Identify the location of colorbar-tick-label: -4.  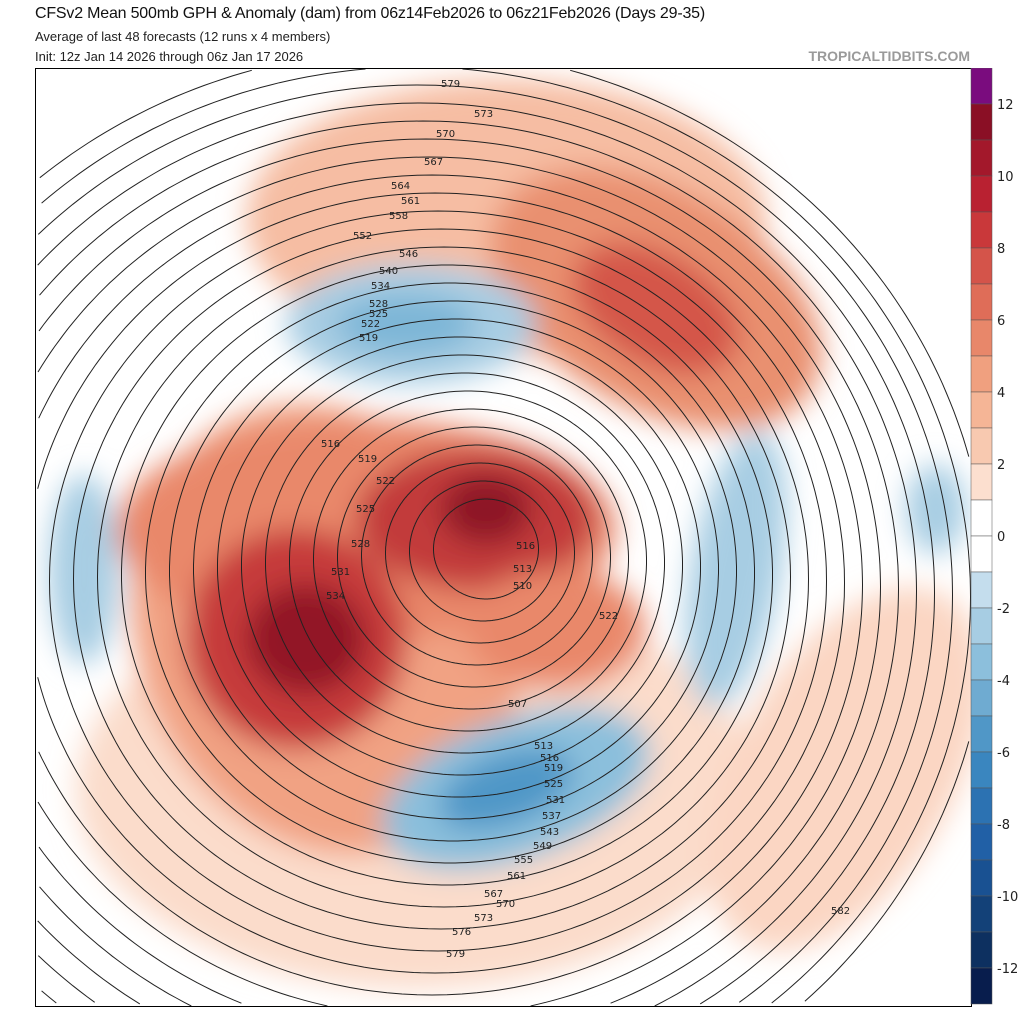
(1003, 681).